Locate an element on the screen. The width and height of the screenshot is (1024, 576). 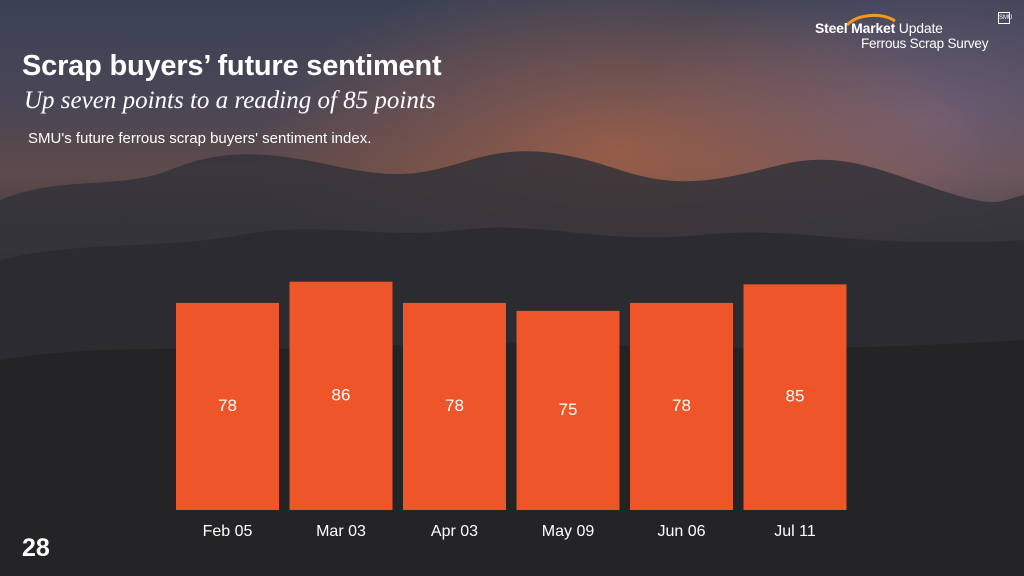
bar-value-label: 75 is located at coordinates (568, 409).